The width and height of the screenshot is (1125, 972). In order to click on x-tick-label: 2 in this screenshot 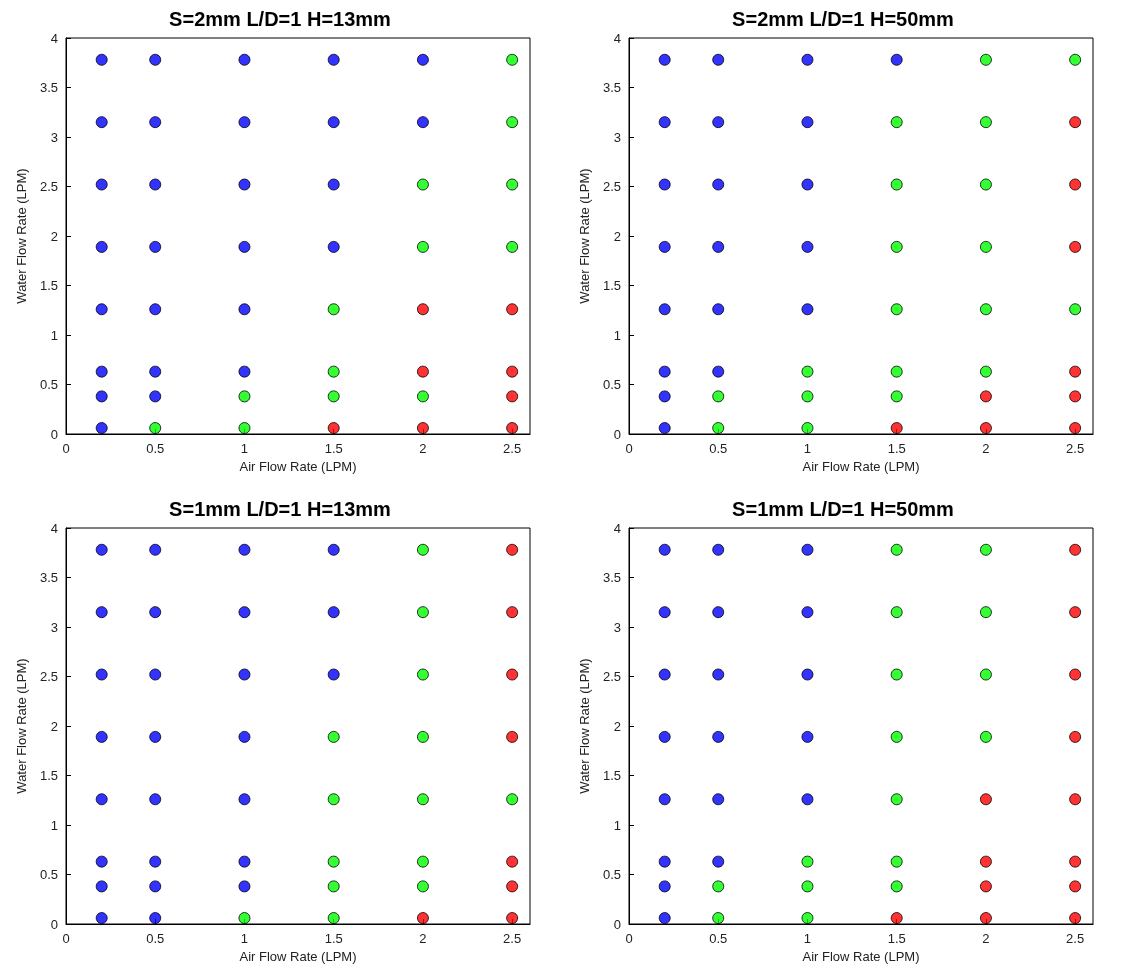, I will do `click(423, 448)`.